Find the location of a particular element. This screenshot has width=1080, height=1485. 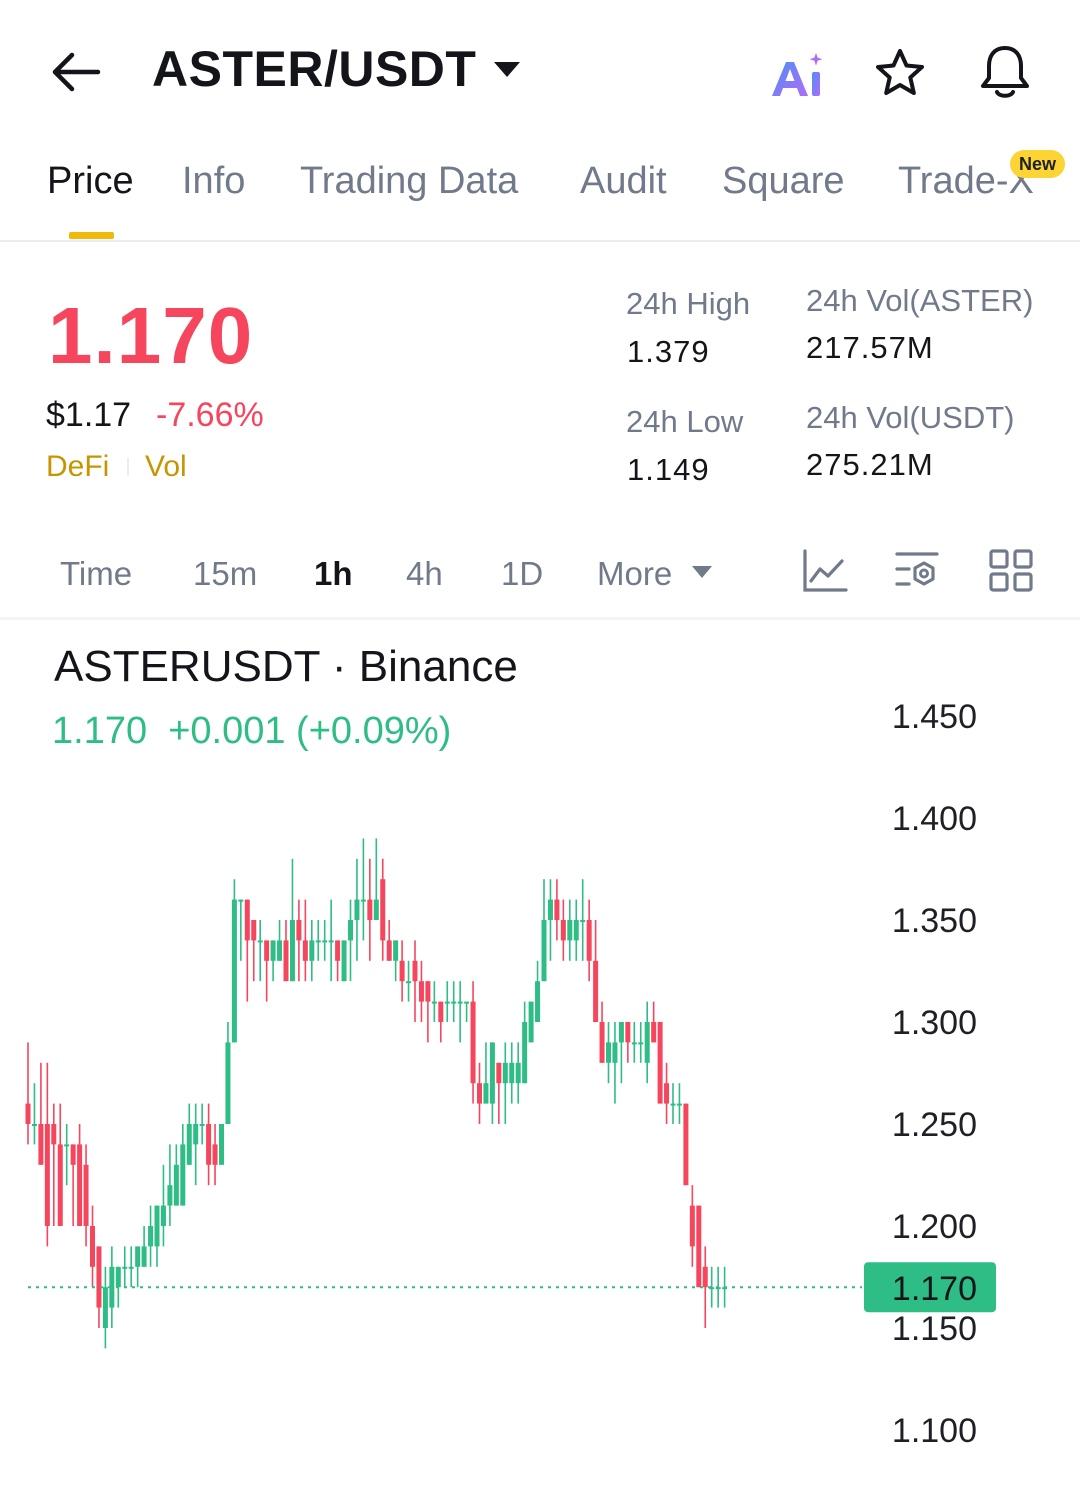

stat-24h-low-label: 24h Low is located at coordinates (685, 421).